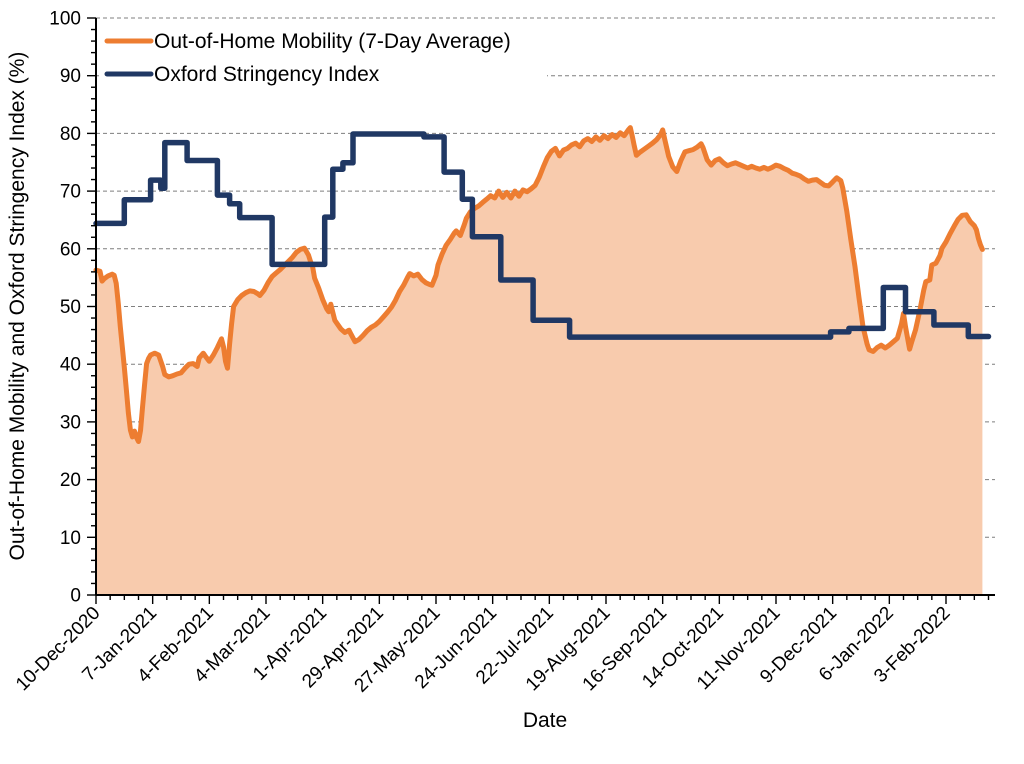 The image size is (1024, 764). What do you see at coordinates (70, 307) in the screenshot?
I see `y-tick-label: 50` at bounding box center [70, 307].